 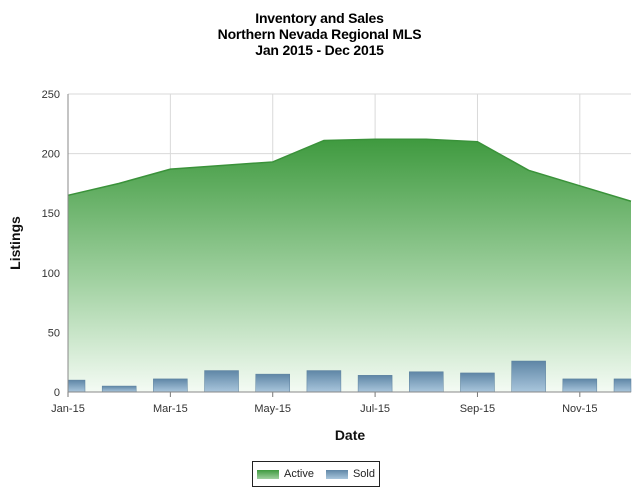 What do you see at coordinates (272, 409) in the screenshot?
I see `x-tick-label: May-15` at bounding box center [272, 409].